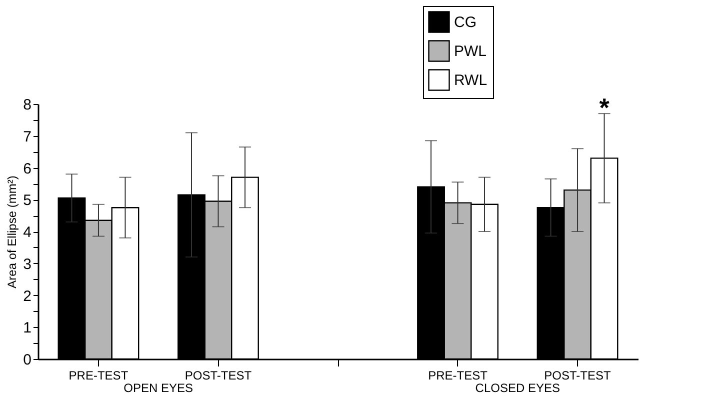 The image size is (710, 419). Describe the element at coordinates (471, 80) in the screenshot. I see `legend-label: RWL` at that location.